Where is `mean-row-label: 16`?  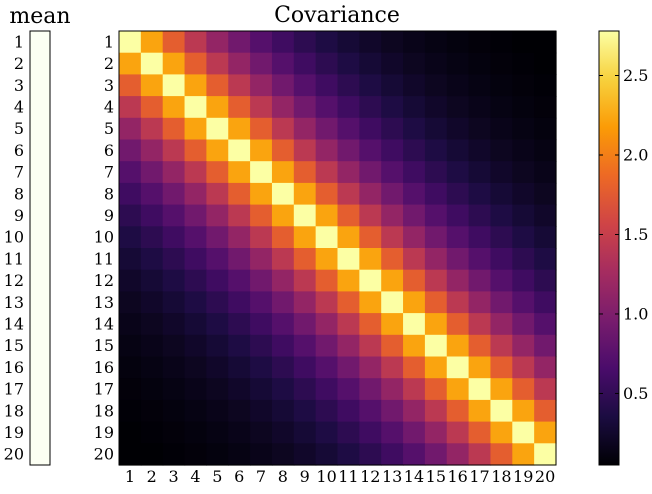
mean-row-label: 16 is located at coordinates (14, 367).